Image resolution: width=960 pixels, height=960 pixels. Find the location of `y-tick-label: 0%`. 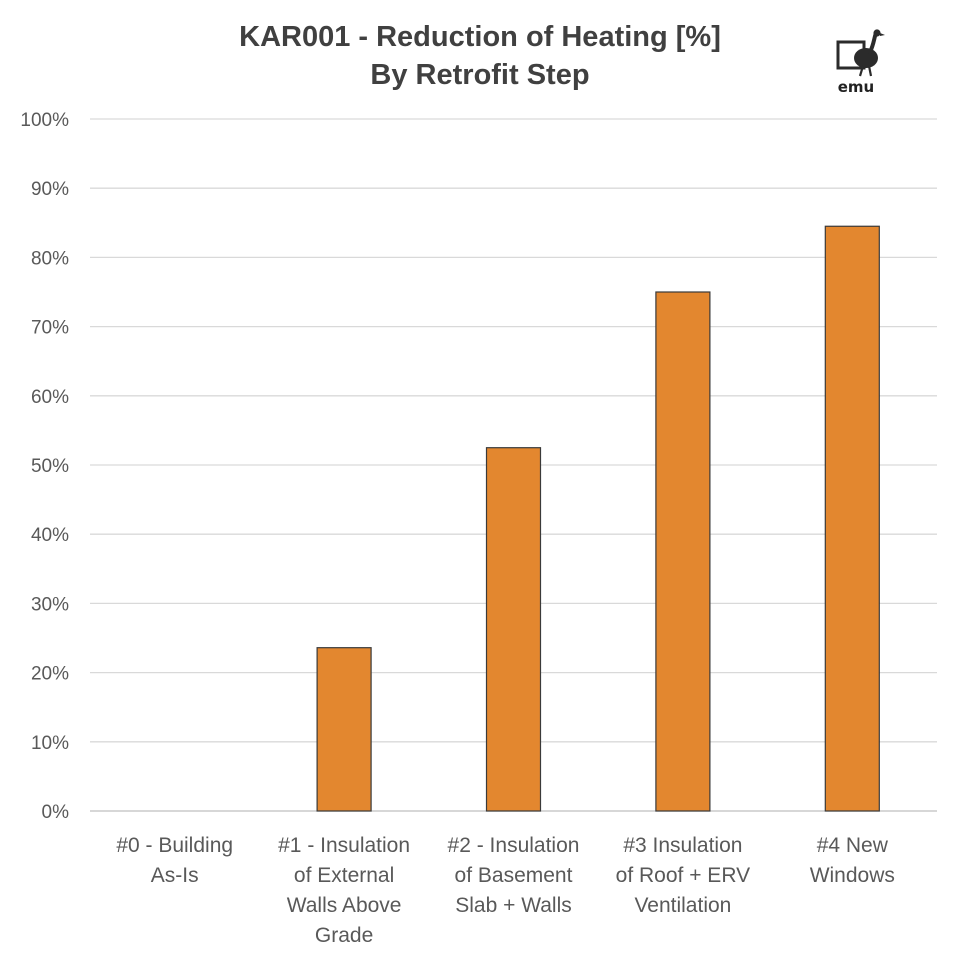

y-tick-label: 0% is located at coordinates (56, 812).